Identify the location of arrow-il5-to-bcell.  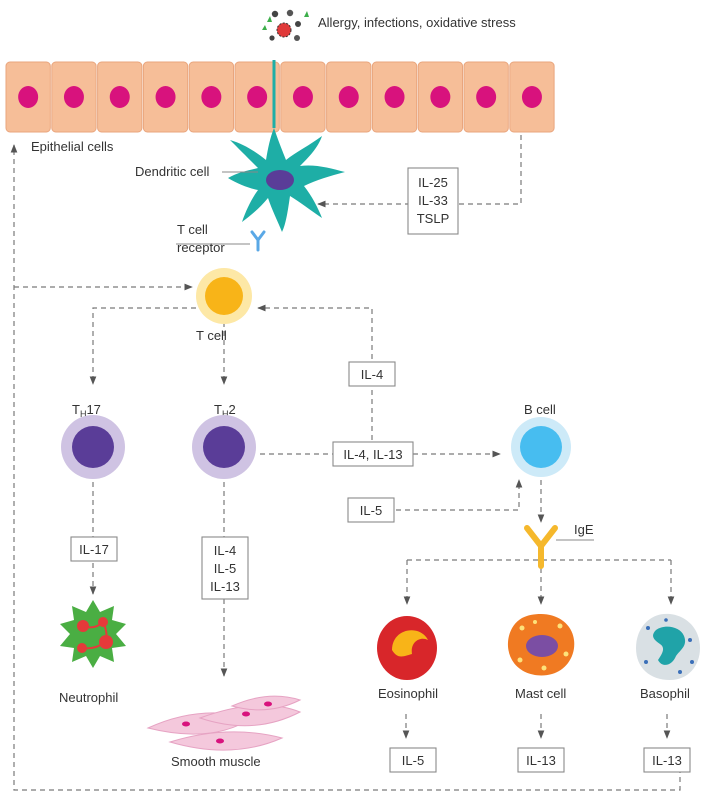
(459, 495).